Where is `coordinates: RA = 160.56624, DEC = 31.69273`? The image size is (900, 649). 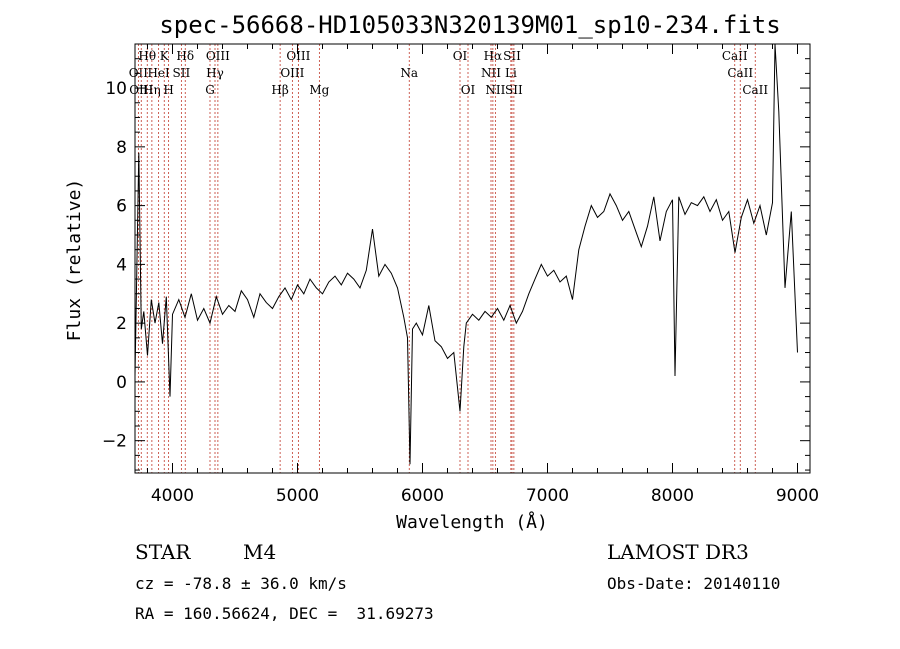
coordinates: RA = 160.56624, DEC = 31.69273 is located at coordinates (284, 613).